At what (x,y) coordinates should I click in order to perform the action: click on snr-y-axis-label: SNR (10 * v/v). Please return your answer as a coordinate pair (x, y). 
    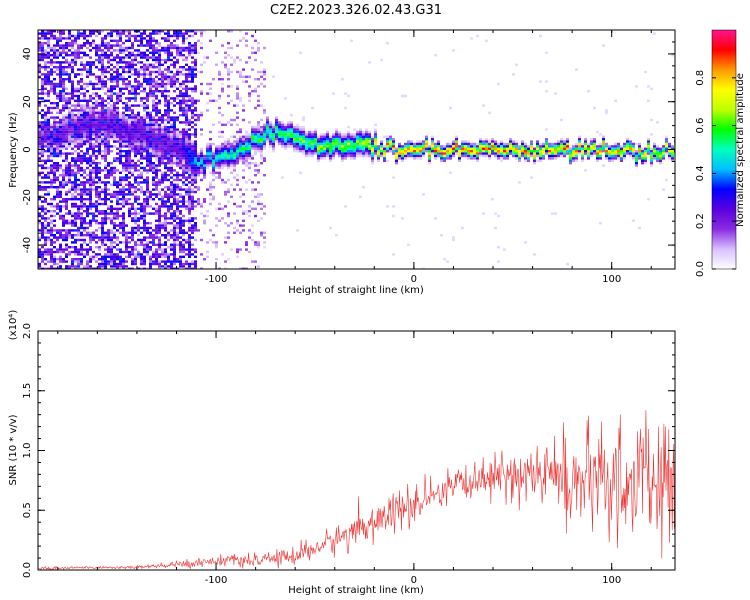
    Looking at the image, I should click on (13, 449).